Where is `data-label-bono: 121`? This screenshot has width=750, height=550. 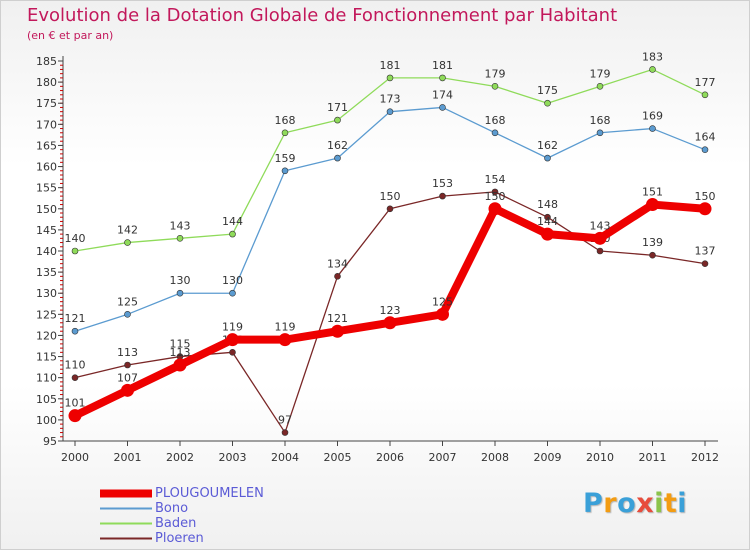
data-label-bono: 121 is located at coordinates (75, 318).